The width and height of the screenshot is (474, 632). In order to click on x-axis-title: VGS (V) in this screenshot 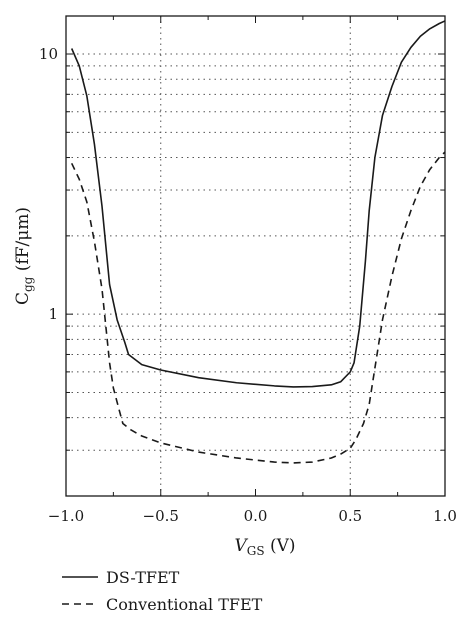, I will do `click(264, 547)`.